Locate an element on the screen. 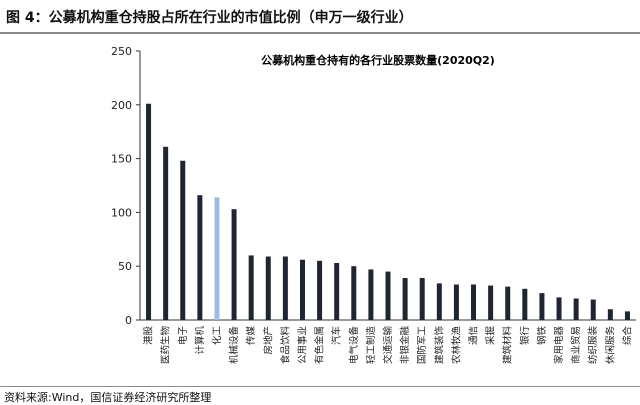 This screenshot has width=640, height=405. figure-footer: 资料来源:Wind，国信证券经济研究所整理 is located at coordinates (320, 395).